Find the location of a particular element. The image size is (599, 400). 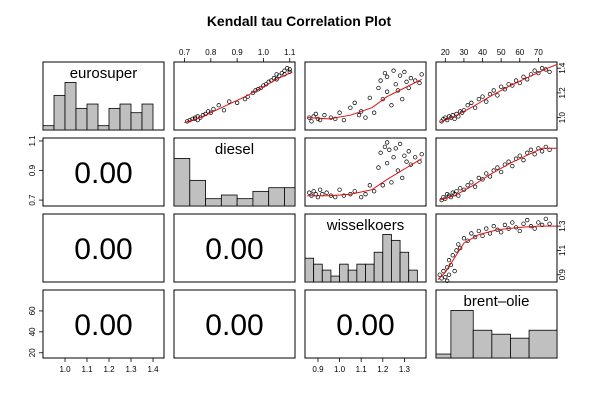

tick-label: 70 is located at coordinates (538, 52).